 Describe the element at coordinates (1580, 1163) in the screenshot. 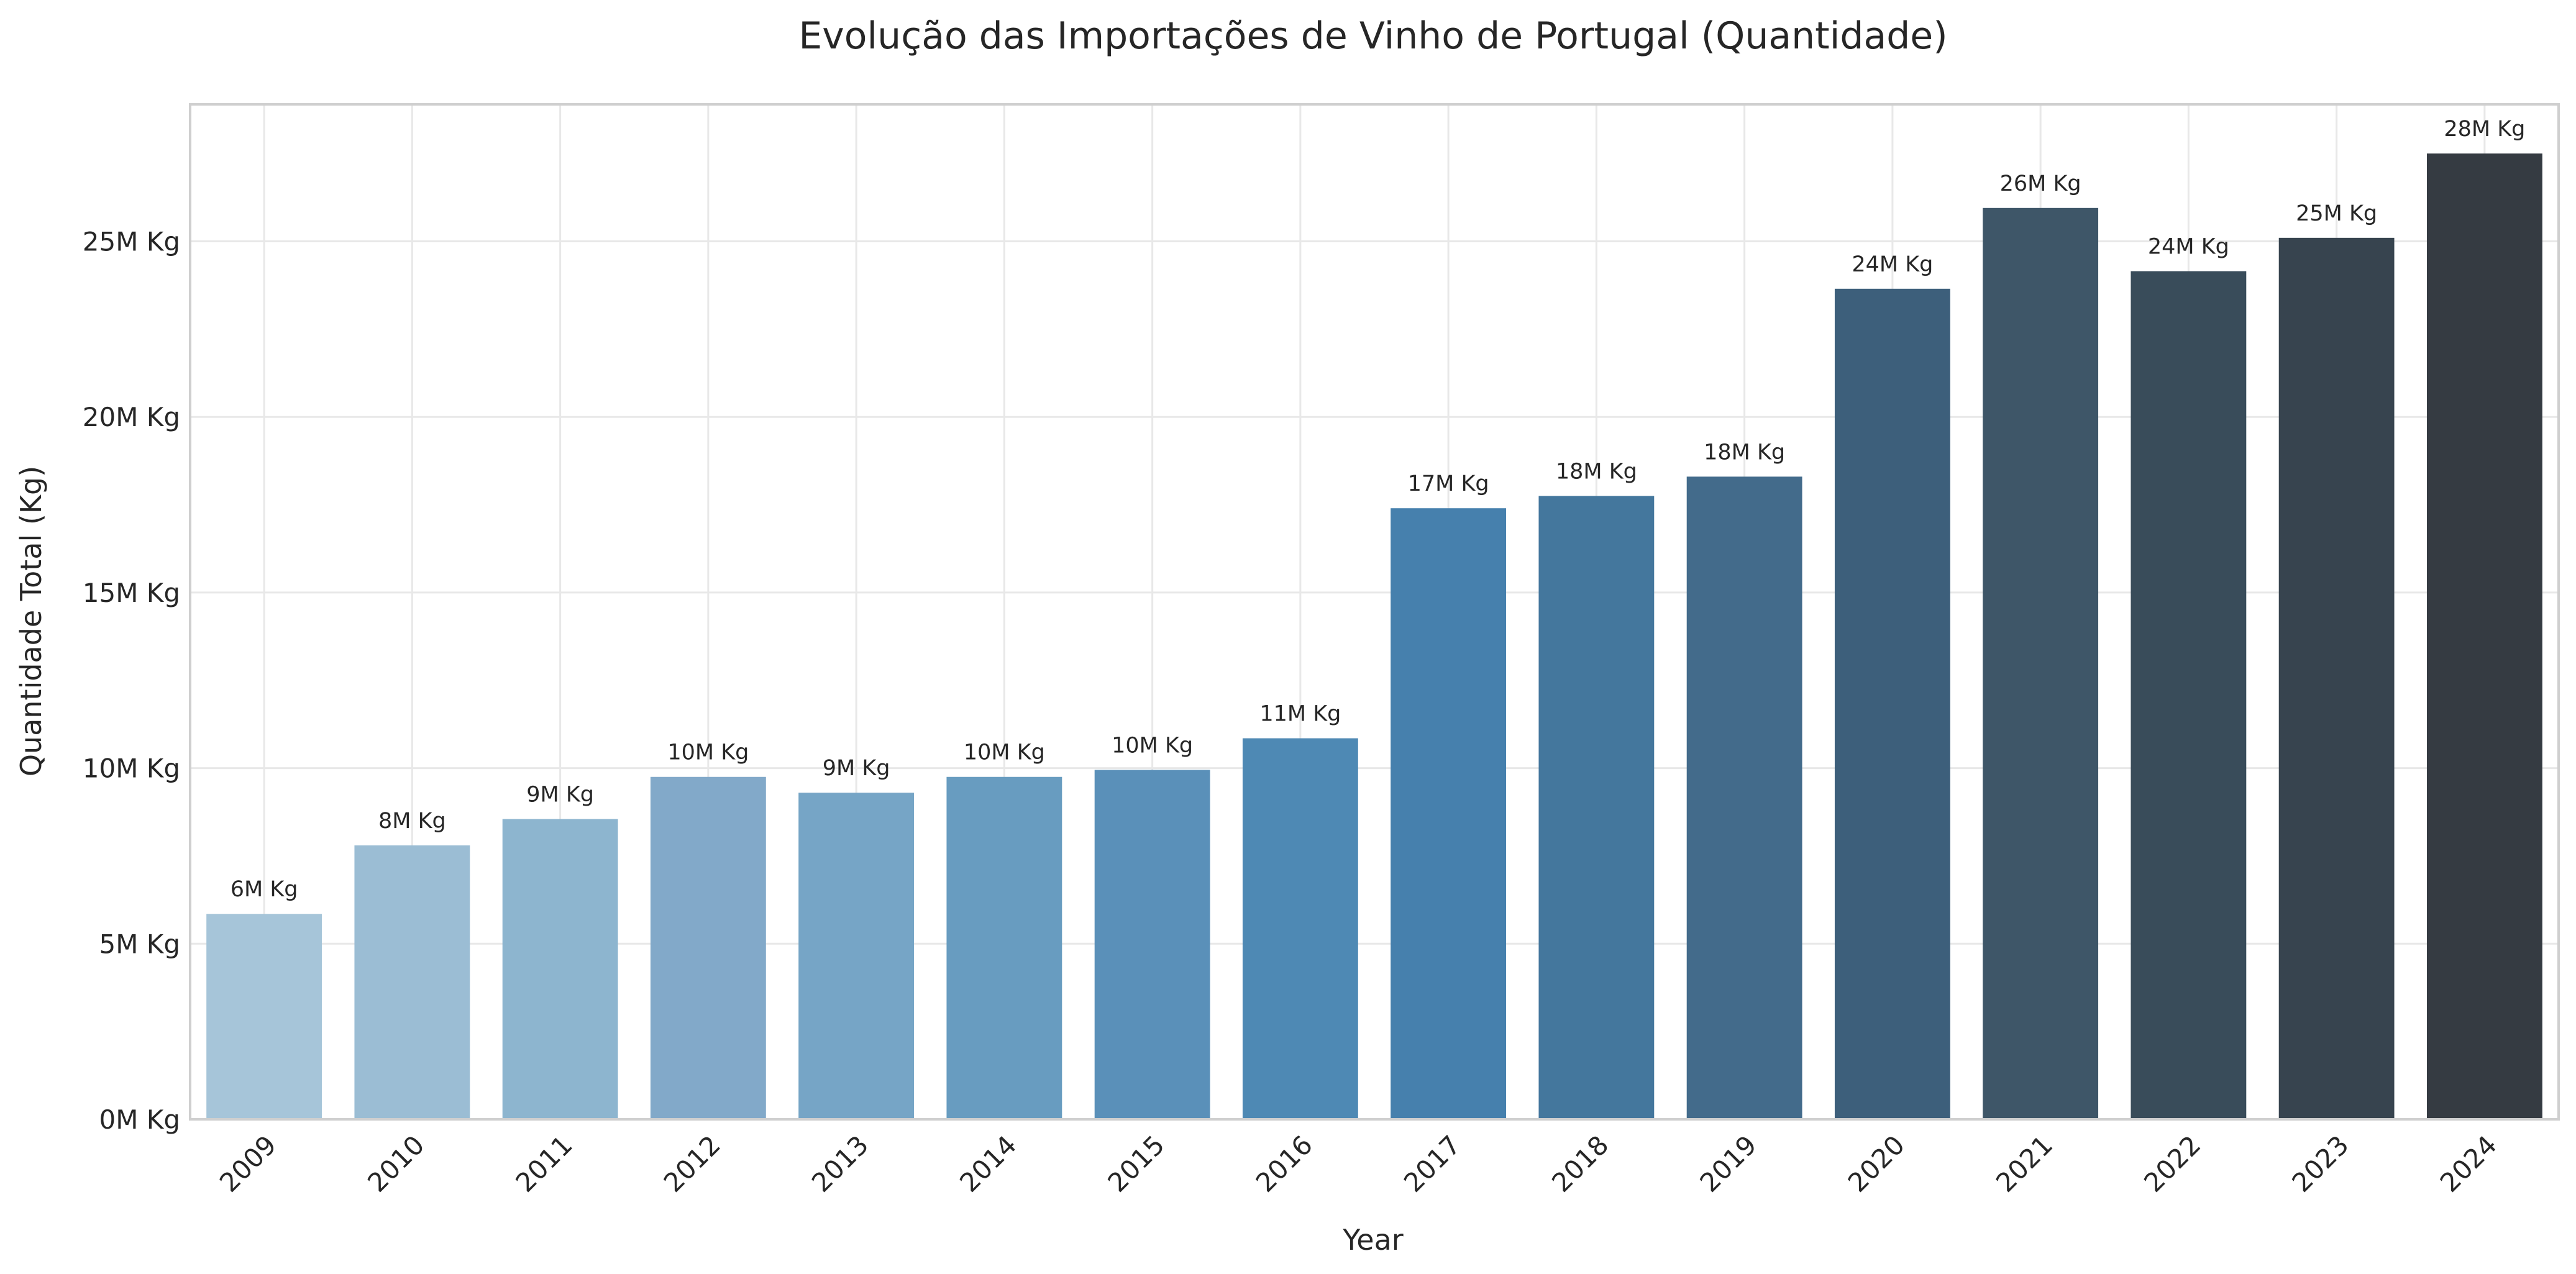

I see `x-tick-label: 2018` at that location.